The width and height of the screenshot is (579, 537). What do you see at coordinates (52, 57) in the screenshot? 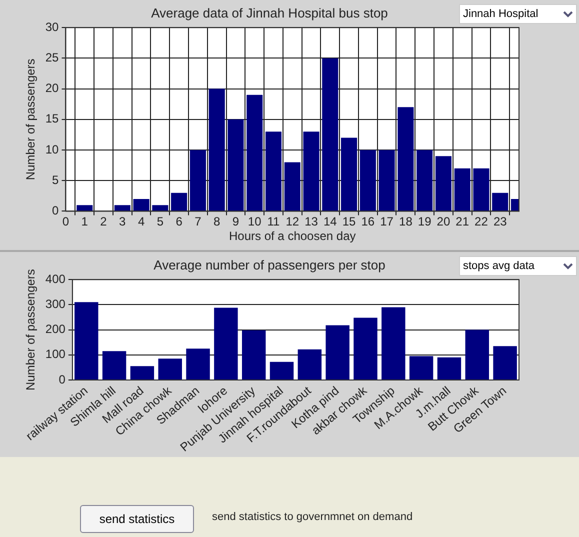
I see `y-tick-label: 25` at bounding box center [52, 57].